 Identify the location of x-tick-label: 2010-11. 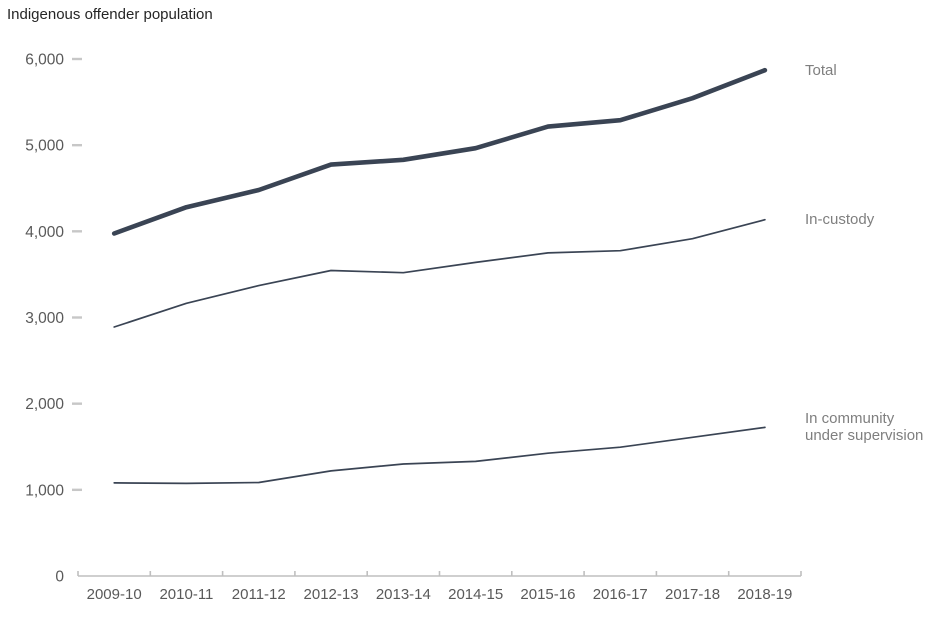
(186, 594).